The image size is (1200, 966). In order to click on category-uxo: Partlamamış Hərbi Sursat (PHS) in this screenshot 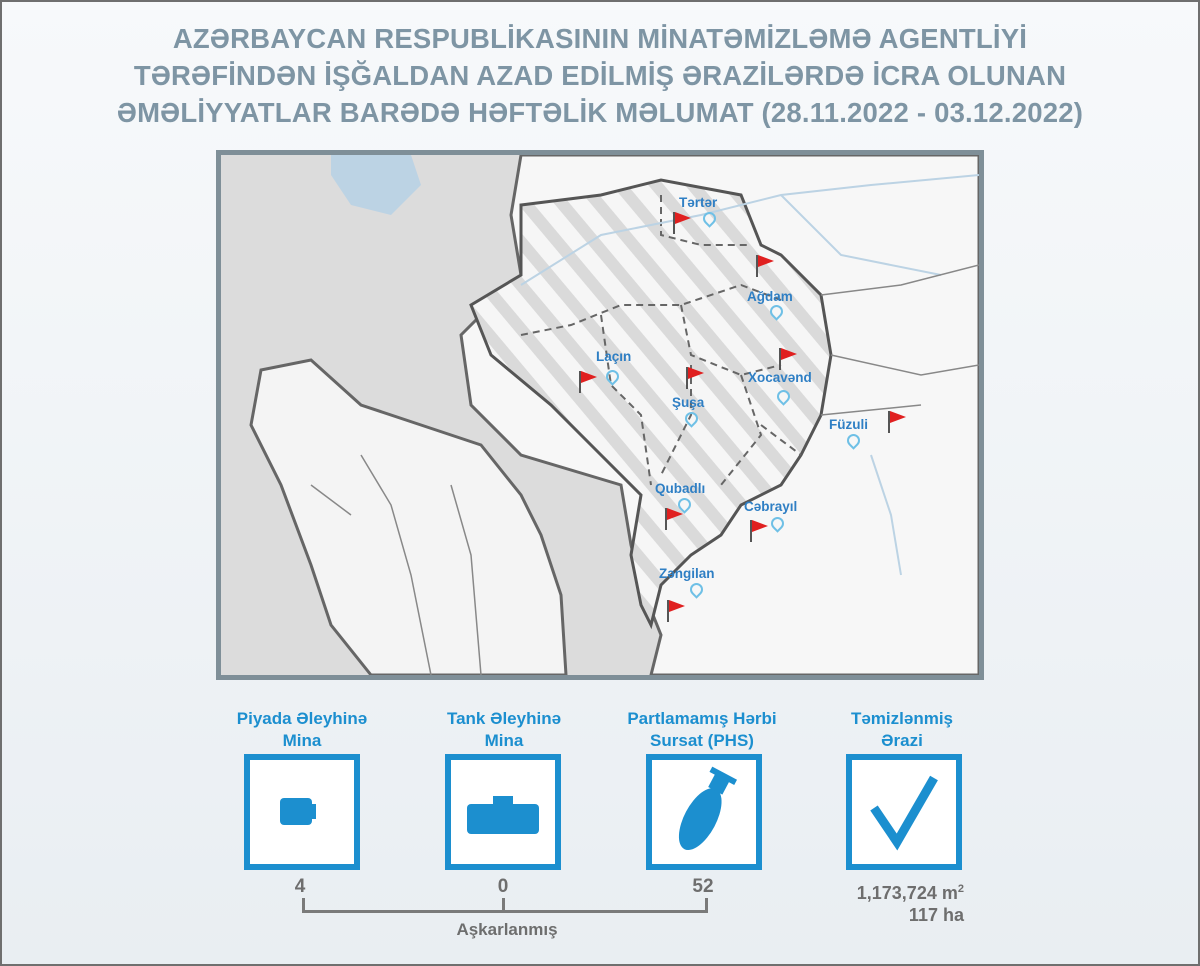, I will do `click(702, 730)`.